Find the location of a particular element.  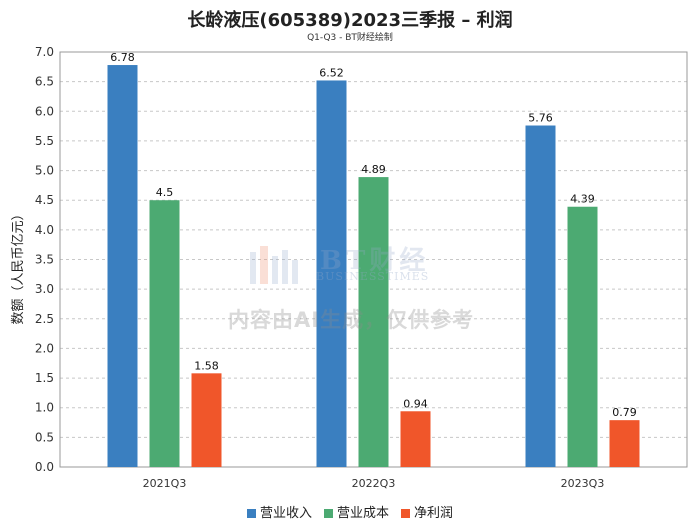

legend-label: 营业成本 is located at coordinates (362, 513).